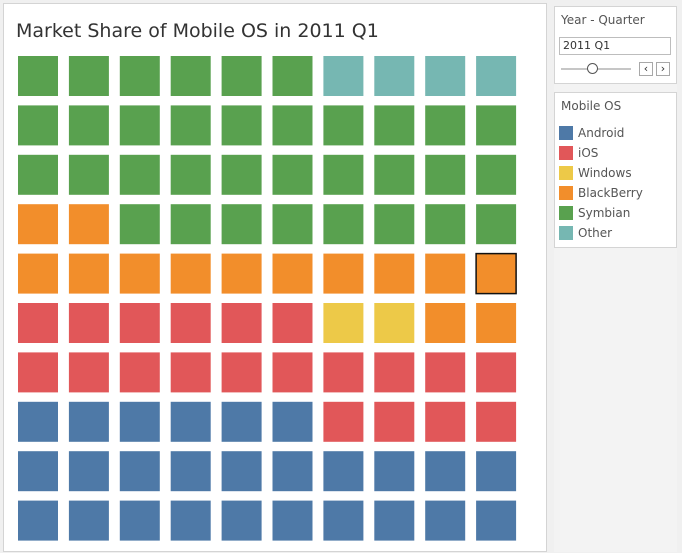  Describe the element at coordinates (592, 68) in the screenshot. I see `quarter-slider-handle` at that location.